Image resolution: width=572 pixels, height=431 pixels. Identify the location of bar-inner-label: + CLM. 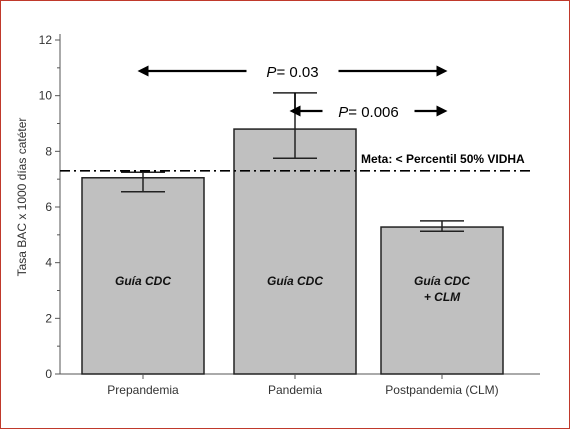
(442, 297).